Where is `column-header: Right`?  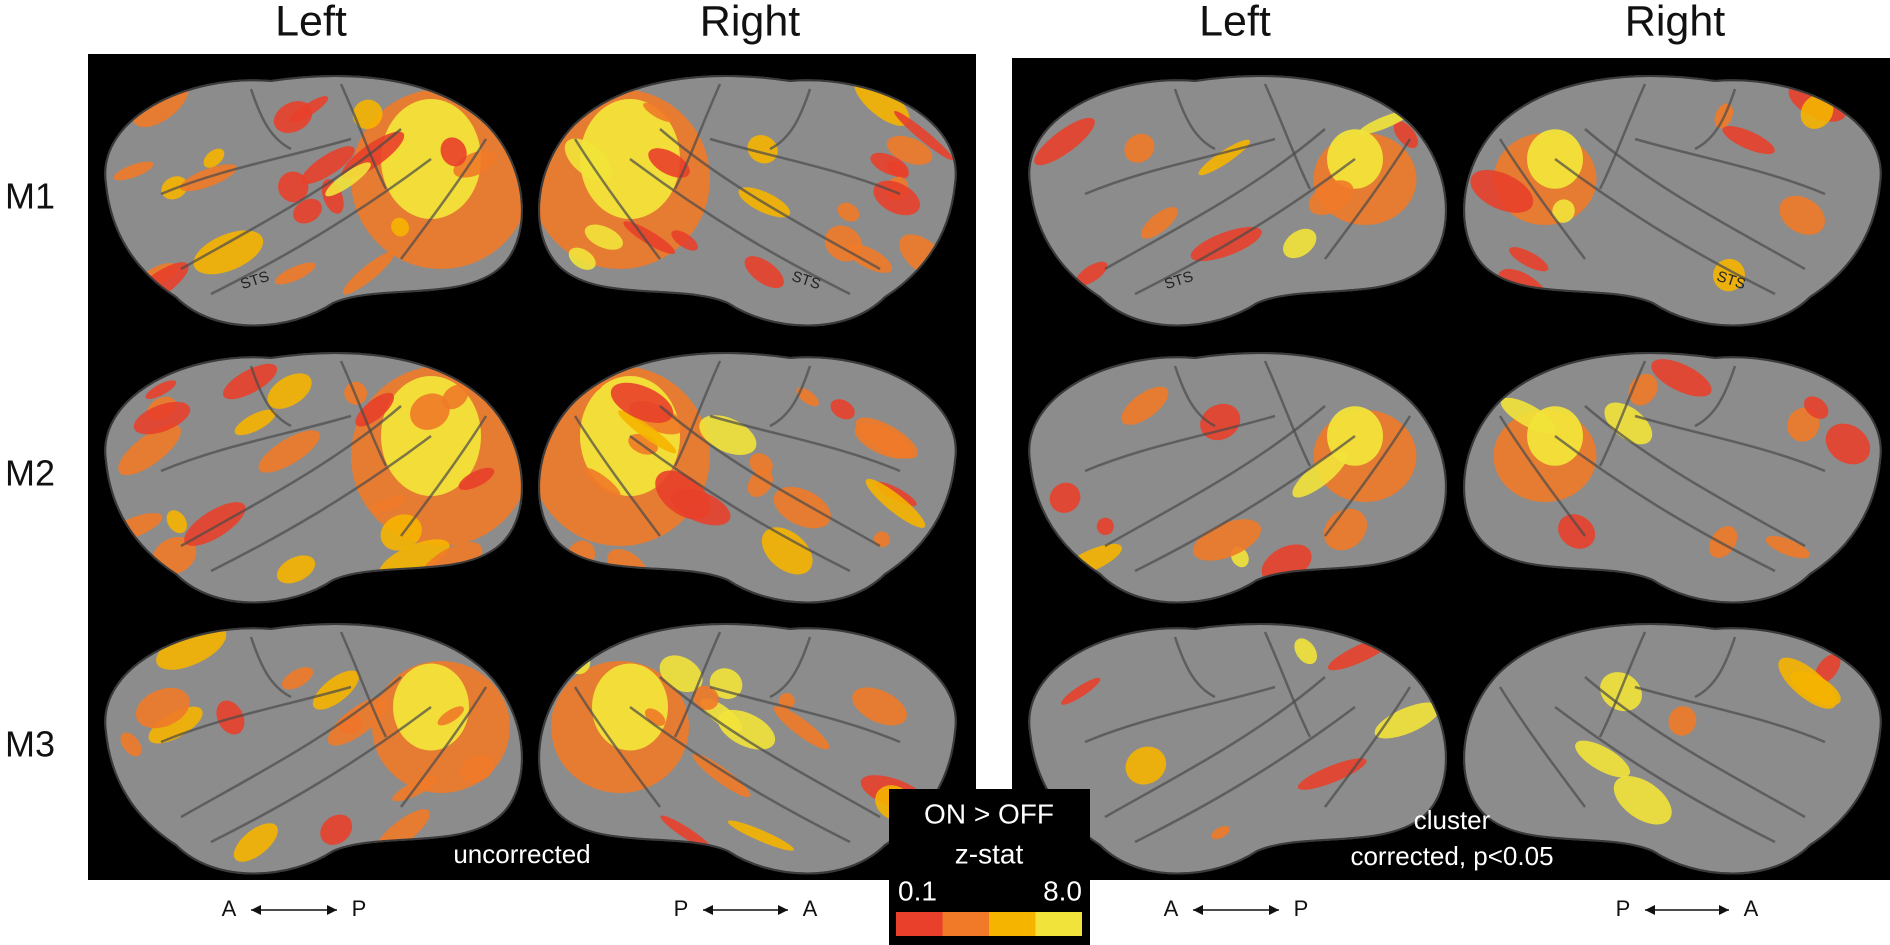
column-header: Right is located at coordinates (750, 22).